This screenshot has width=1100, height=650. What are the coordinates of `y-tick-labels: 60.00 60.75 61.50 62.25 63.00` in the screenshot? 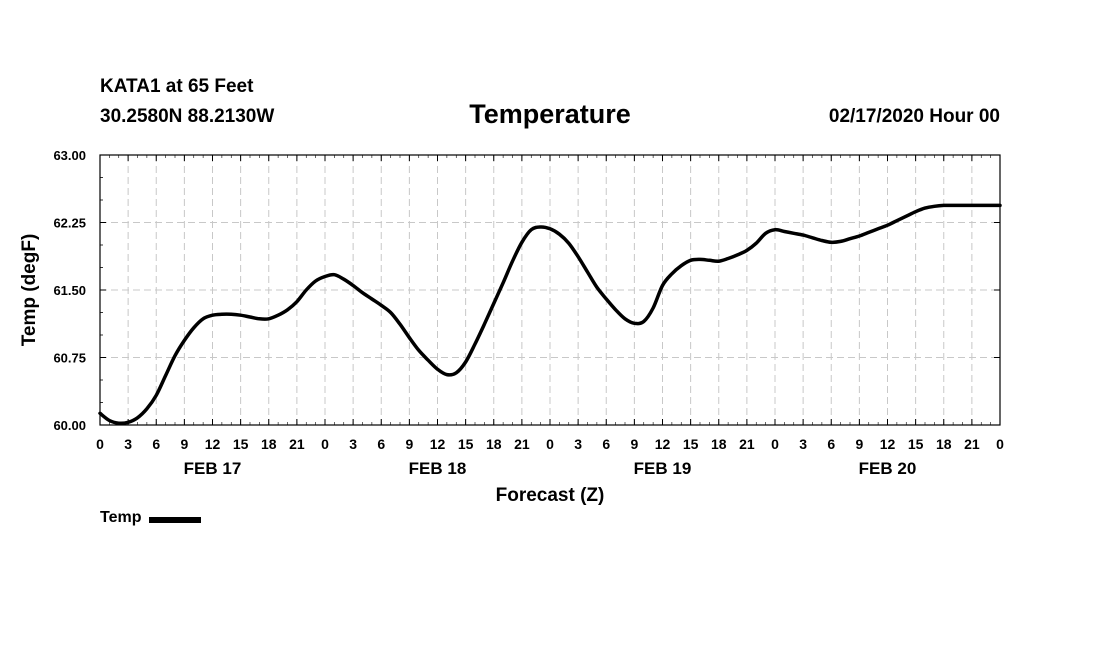 It's located at (69, 290).